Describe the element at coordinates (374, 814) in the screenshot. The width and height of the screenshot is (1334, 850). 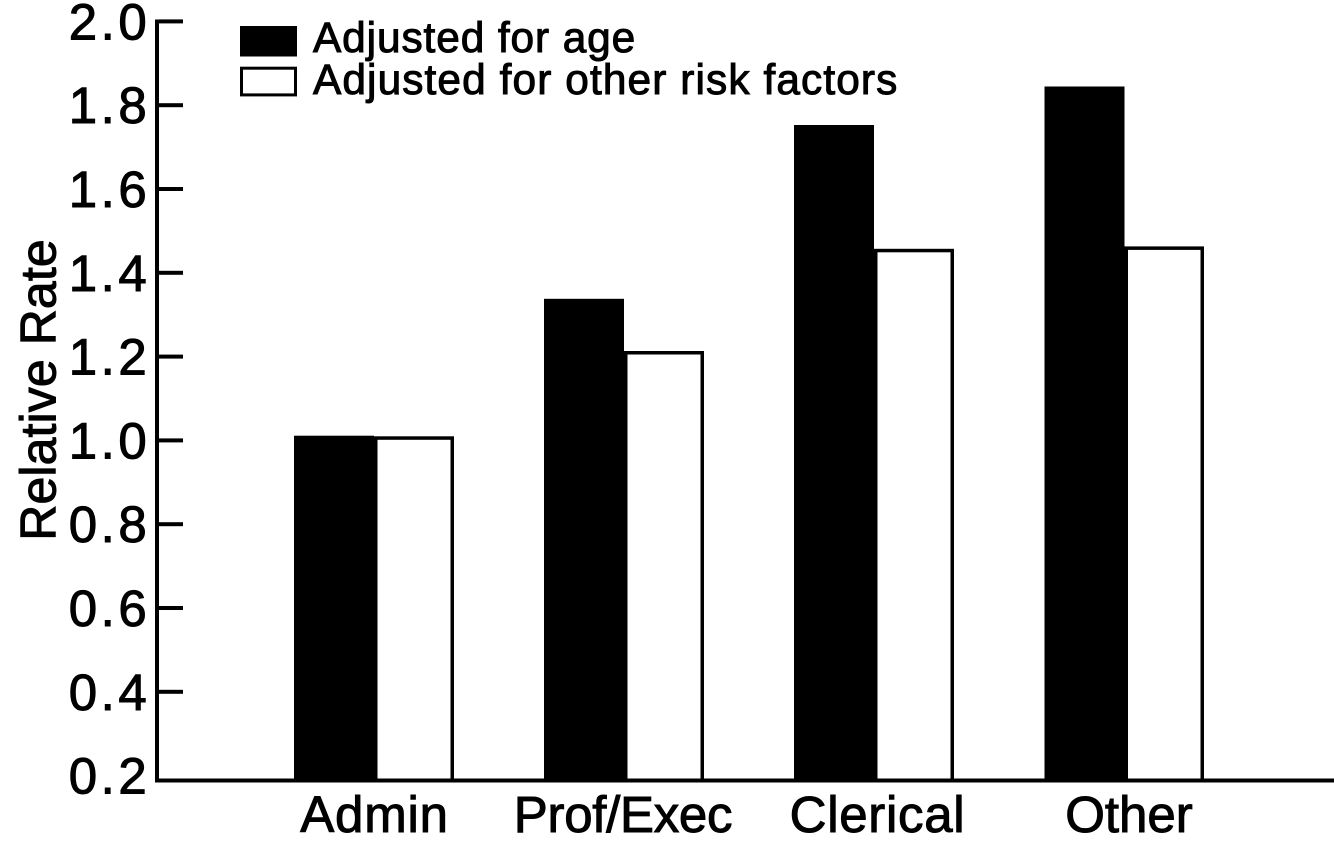
I see `svg-text: Admin` at that location.